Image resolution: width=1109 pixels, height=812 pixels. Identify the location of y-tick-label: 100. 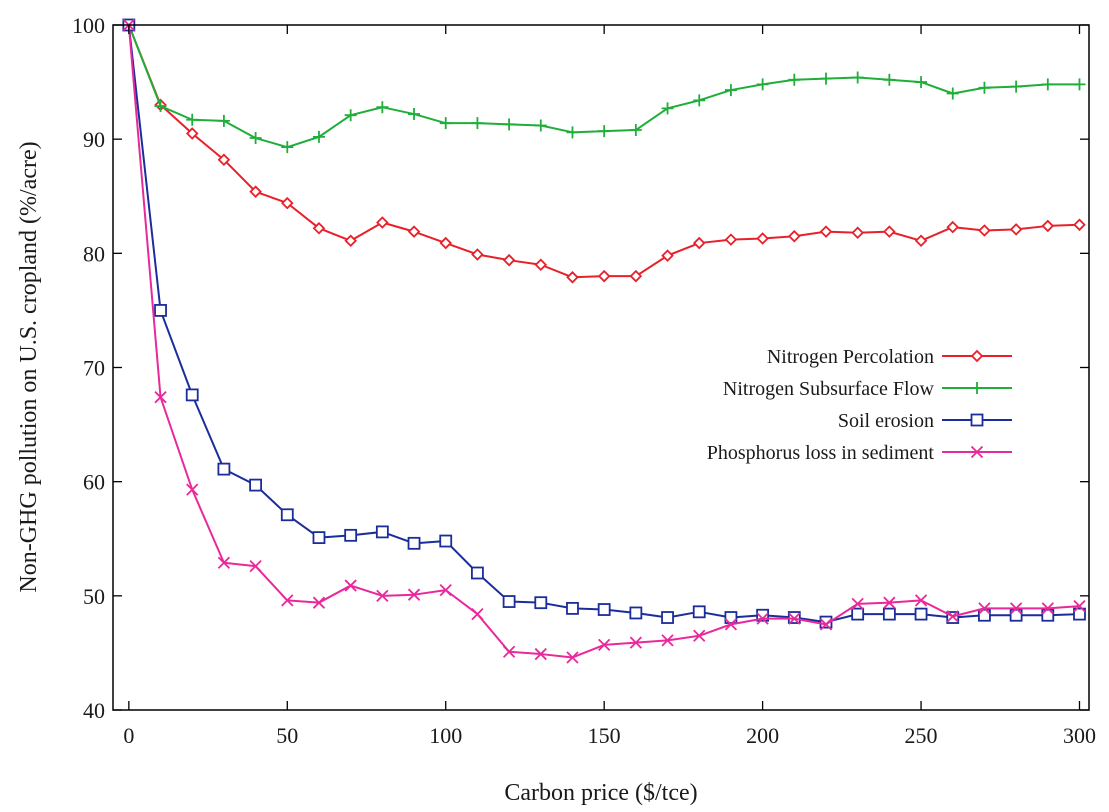
(88, 25).